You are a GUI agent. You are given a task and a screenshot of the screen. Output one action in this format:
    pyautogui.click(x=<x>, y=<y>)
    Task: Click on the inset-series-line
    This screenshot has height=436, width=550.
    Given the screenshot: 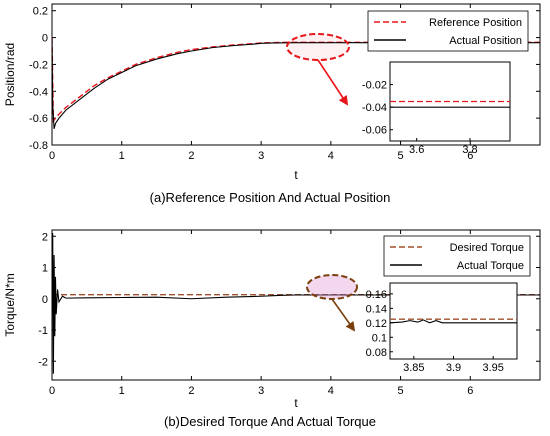 What is the action you would take?
    pyautogui.click(x=453, y=321)
    